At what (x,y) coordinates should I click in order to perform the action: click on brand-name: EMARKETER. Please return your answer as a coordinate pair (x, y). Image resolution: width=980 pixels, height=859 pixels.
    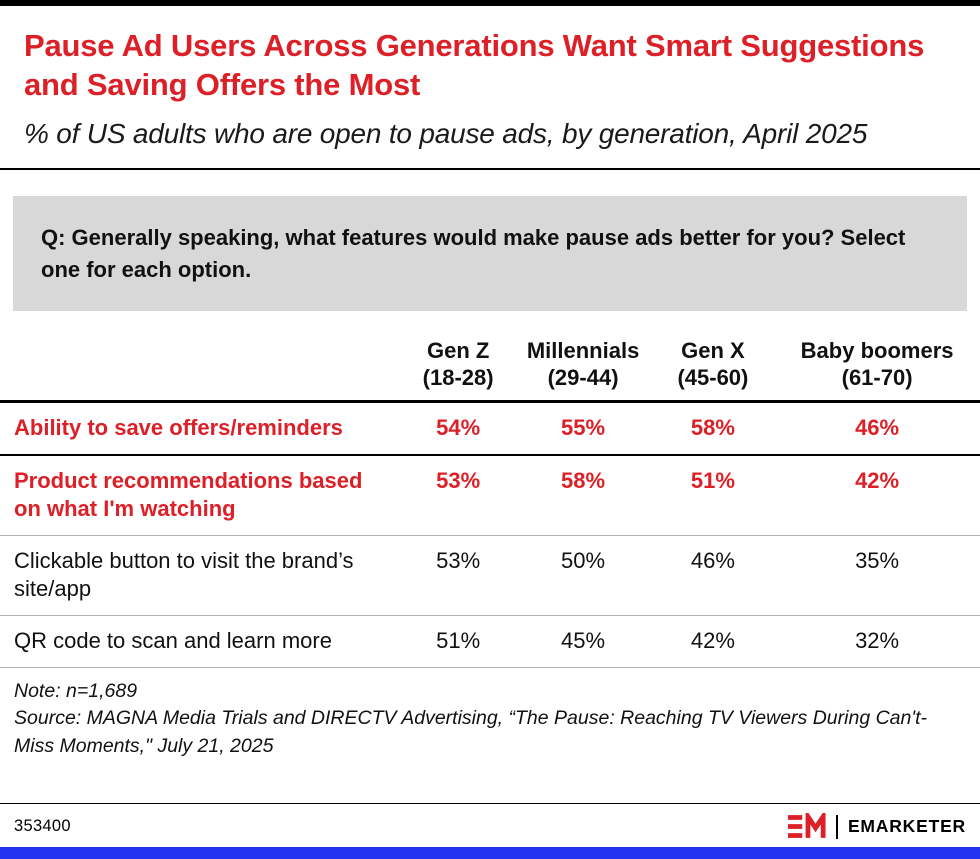
    Looking at the image, I should click on (906, 826).